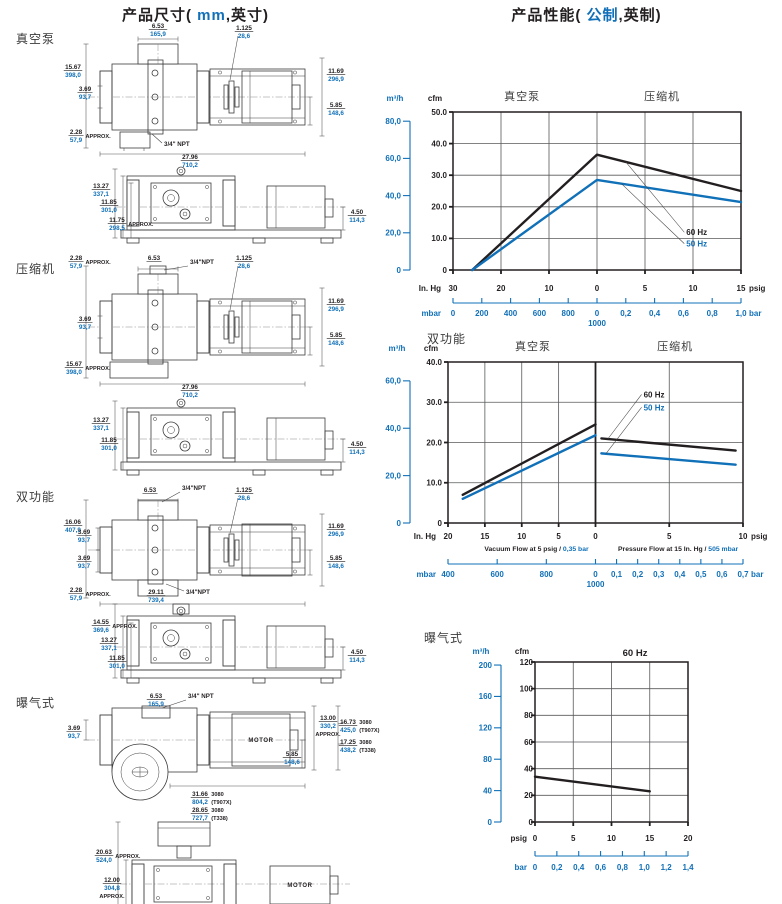 The width and height of the screenshot is (782, 904). What do you see at coordinates (217, 795) in the screenshot?
I see `dim-length-t907x-note: 3080` at bounding box center [217, 795].